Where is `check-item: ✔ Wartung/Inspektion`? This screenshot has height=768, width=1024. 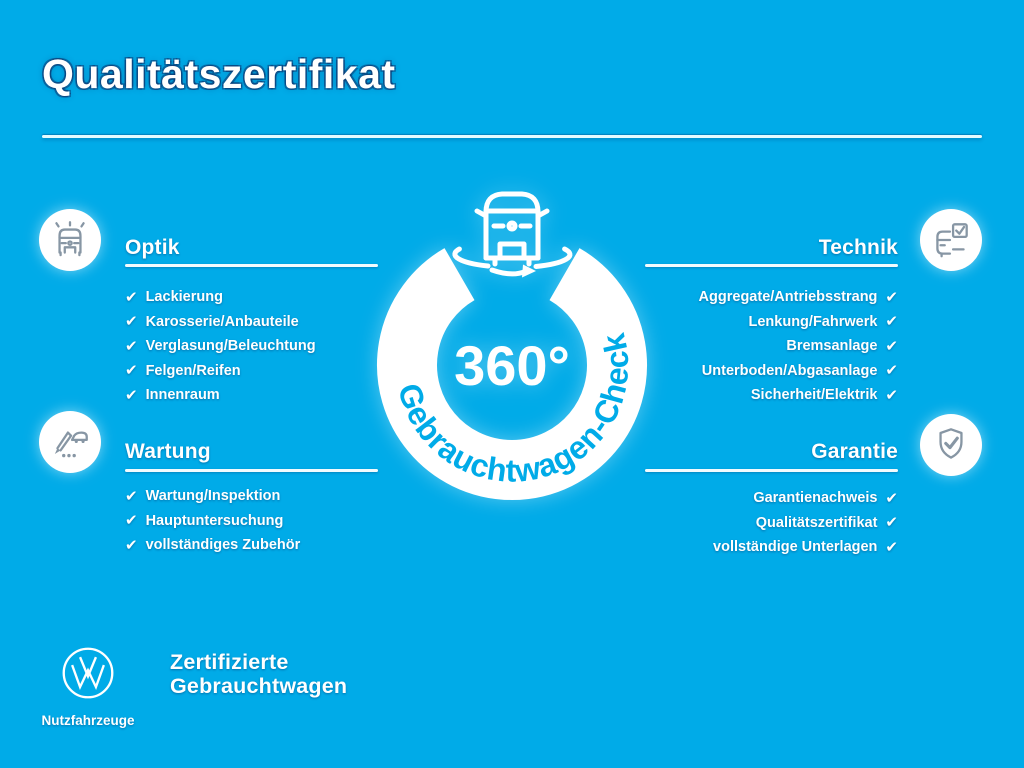
check-item: ✔ Wartung/Inspektion is located at coordinates (251, 496).